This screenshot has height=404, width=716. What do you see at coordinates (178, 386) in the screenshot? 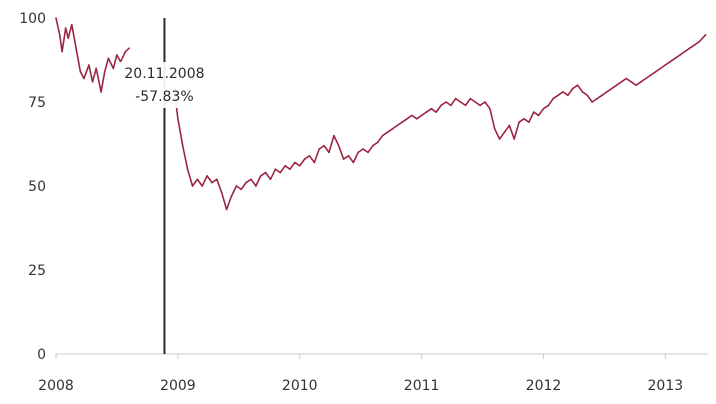
I see `x-tick-label: 2009` at bounding box center [178, 386].